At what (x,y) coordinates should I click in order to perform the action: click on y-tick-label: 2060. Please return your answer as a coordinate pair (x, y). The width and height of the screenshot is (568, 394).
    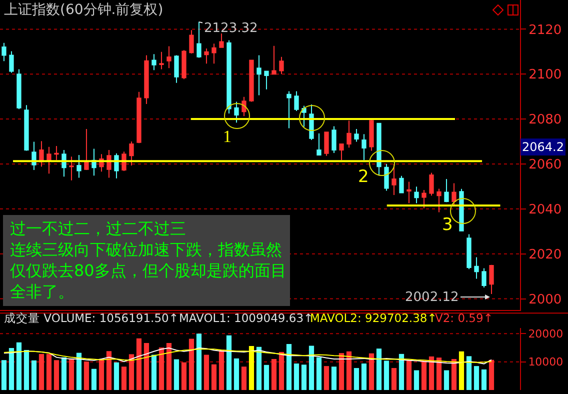
    Looking at the image, I should click on (545, 165).